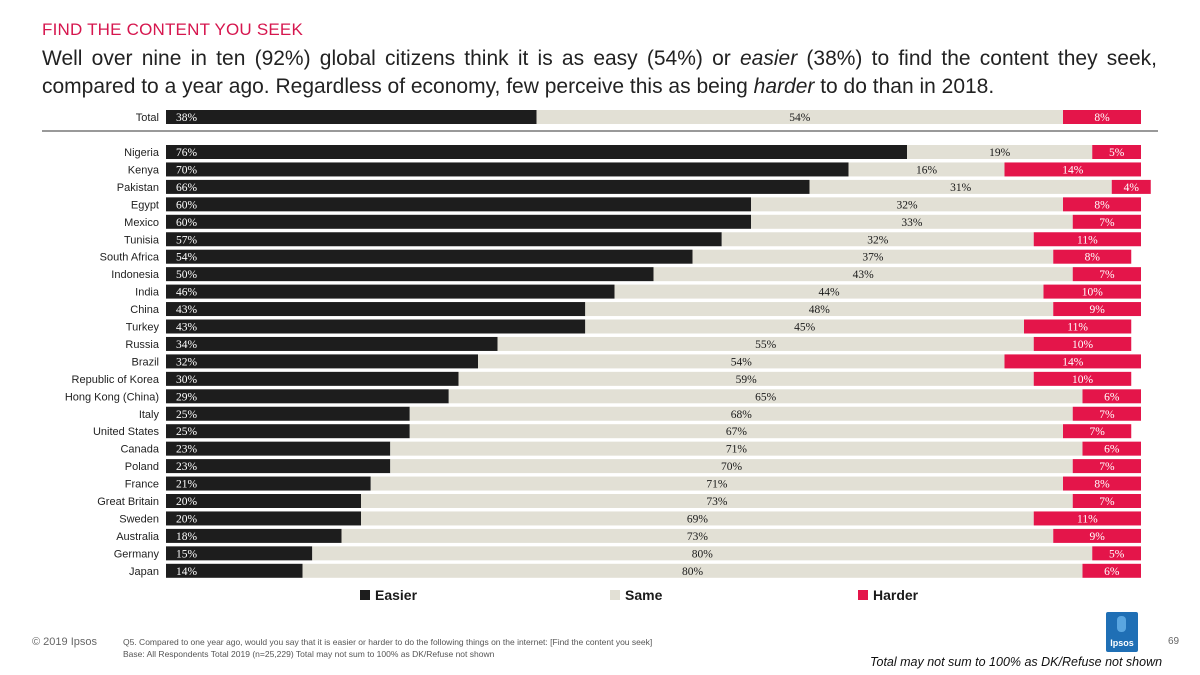  I want to click on bar-same-sweden, so click(697, 518).